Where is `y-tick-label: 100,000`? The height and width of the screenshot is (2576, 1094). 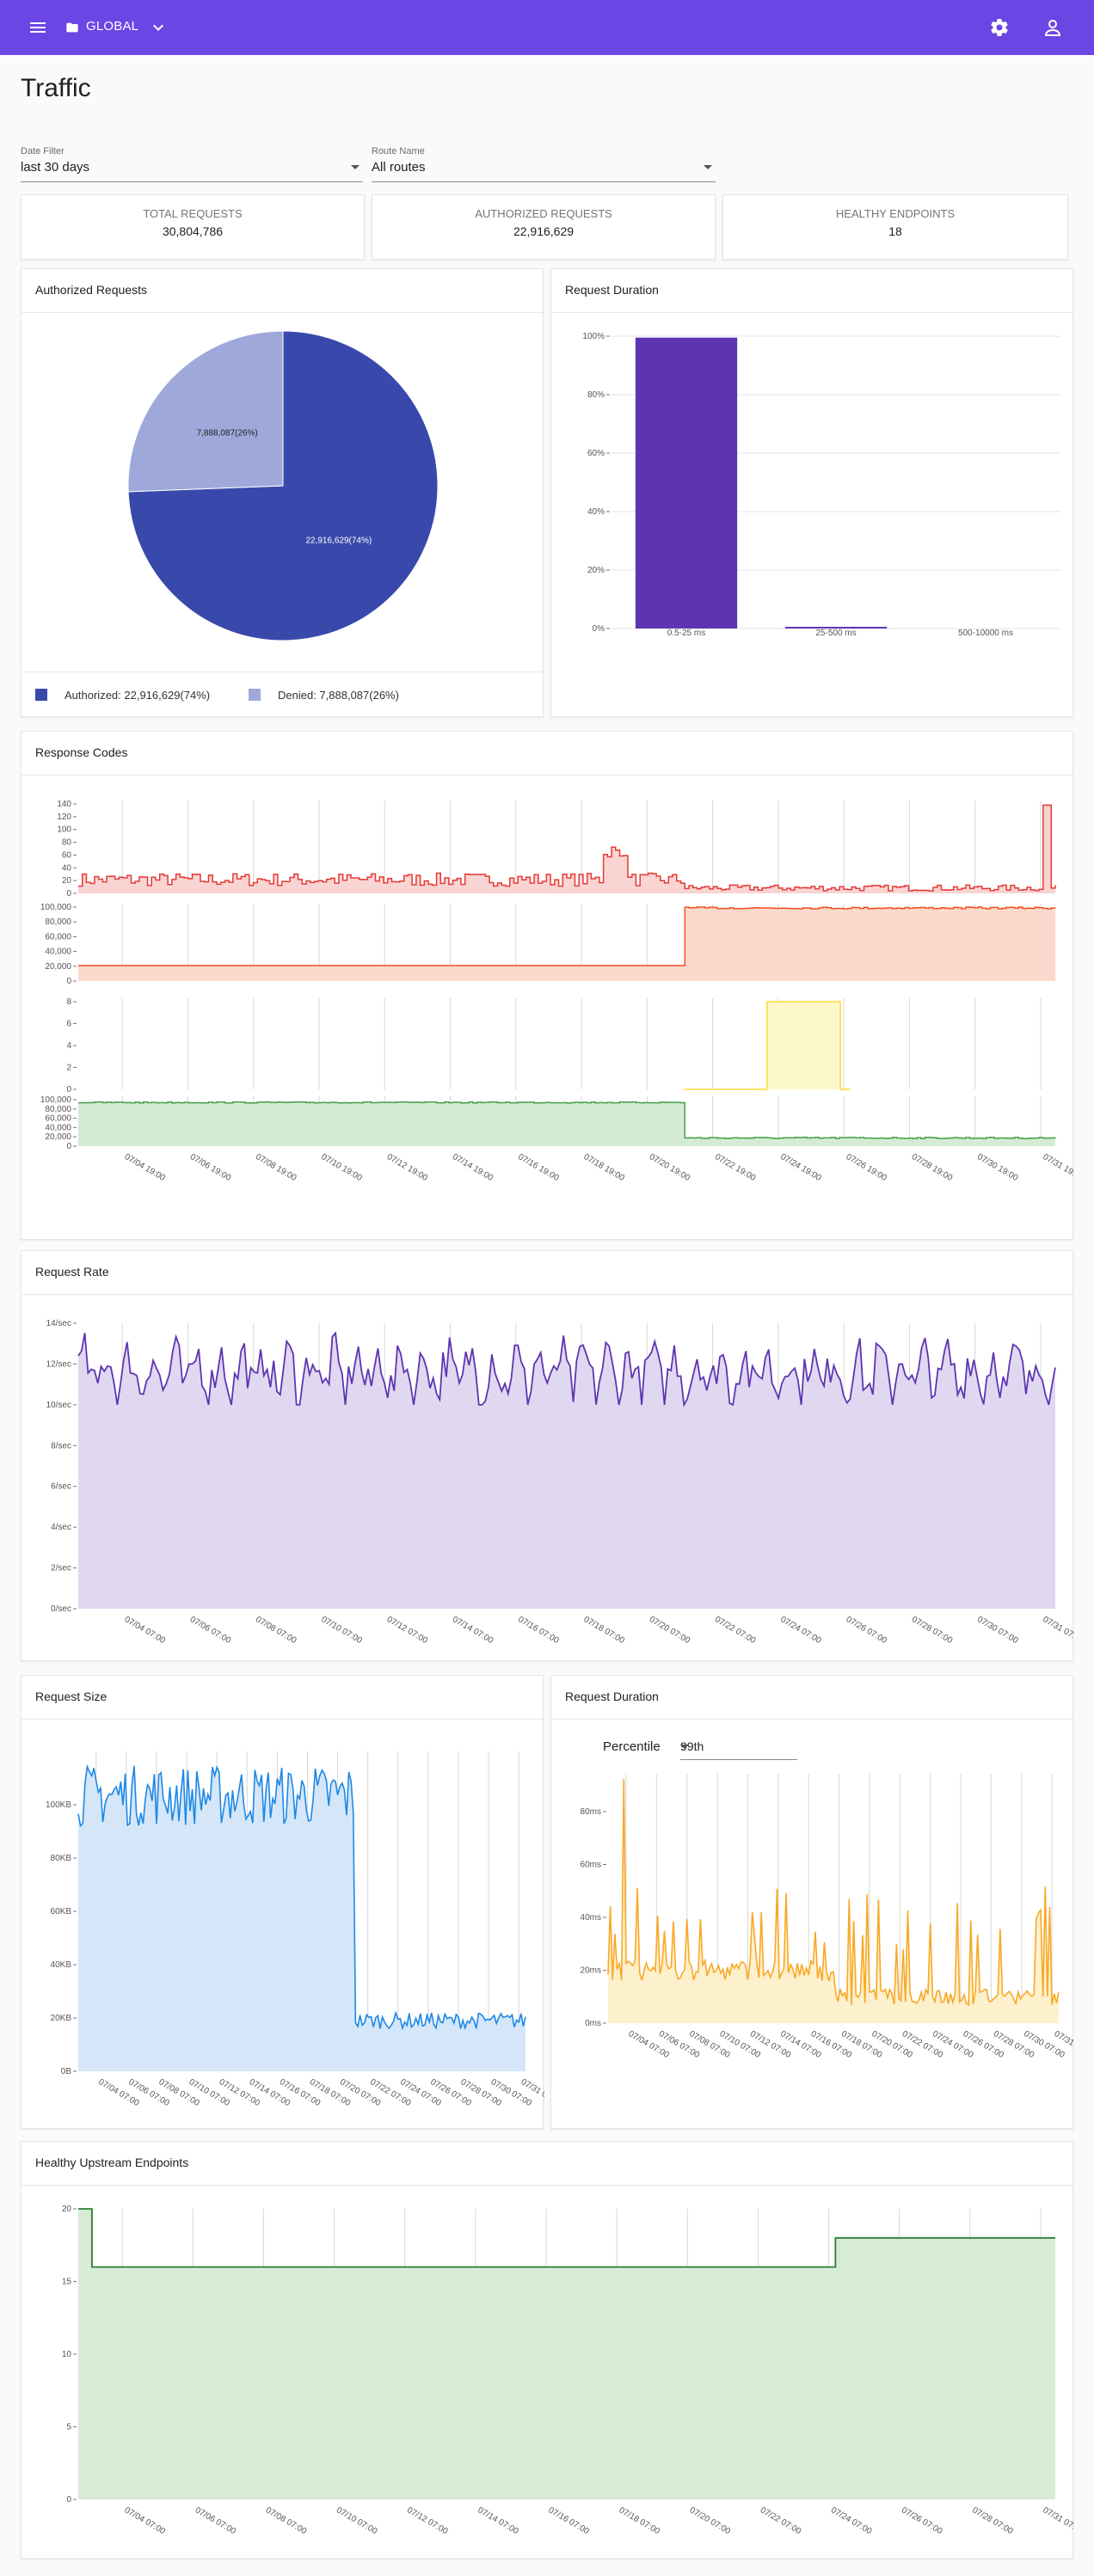
y-tick-label: 100,000 is located at coordinates (56, 1100).